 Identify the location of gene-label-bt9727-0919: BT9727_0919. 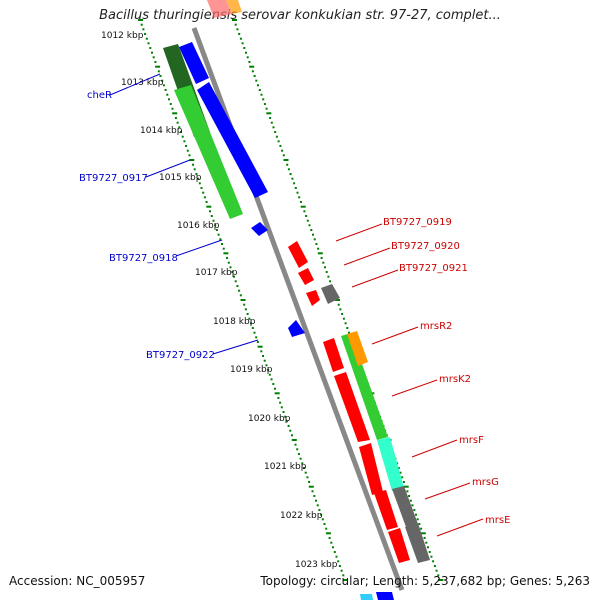
(417, 222).